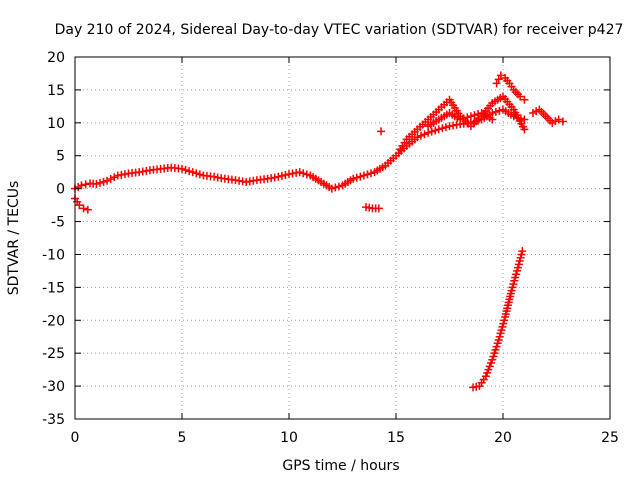  I want to click on x-tick-label: 25, so click(610, 438).